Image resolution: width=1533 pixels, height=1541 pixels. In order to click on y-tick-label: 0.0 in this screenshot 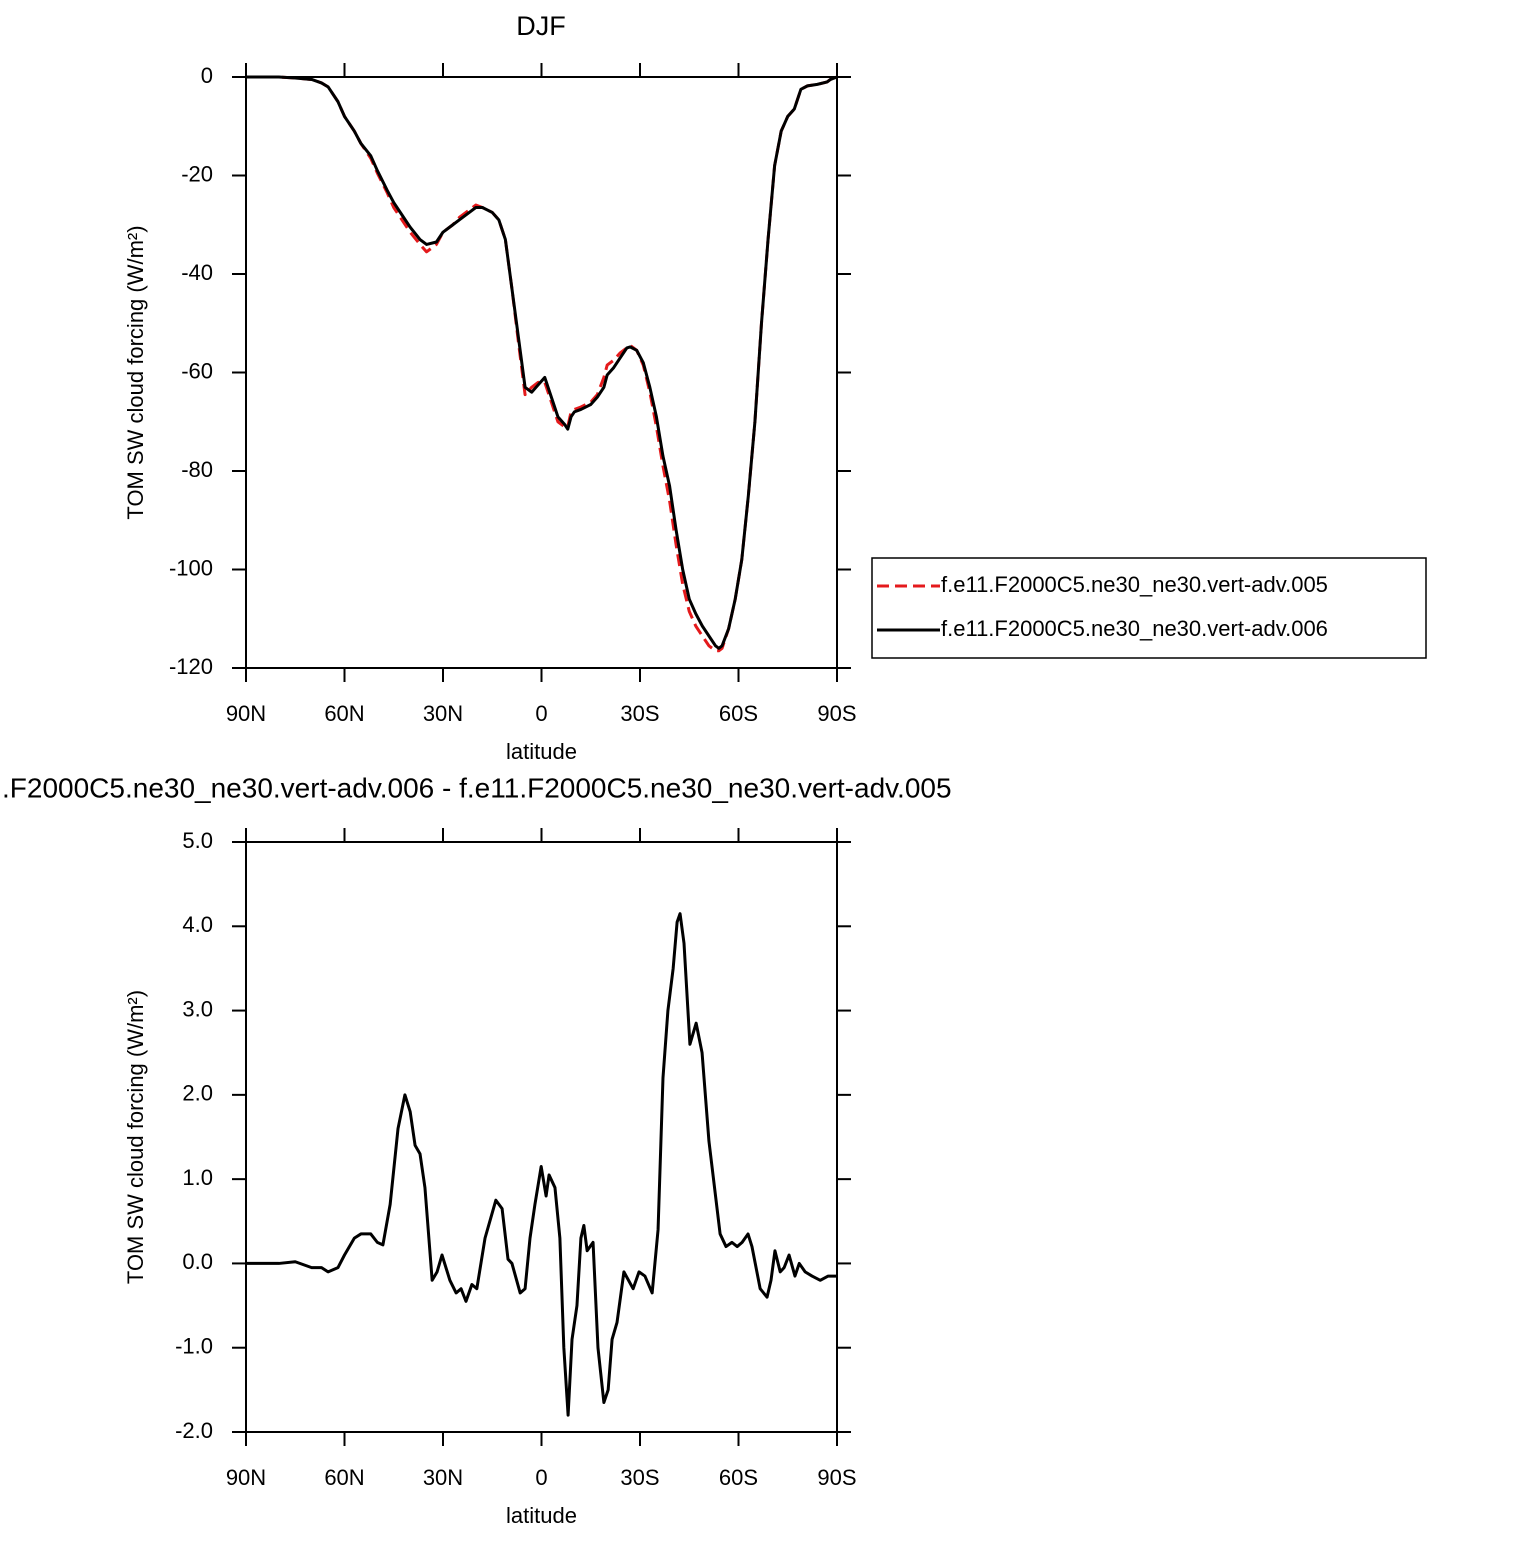, I will do `click(197, 1261)`.